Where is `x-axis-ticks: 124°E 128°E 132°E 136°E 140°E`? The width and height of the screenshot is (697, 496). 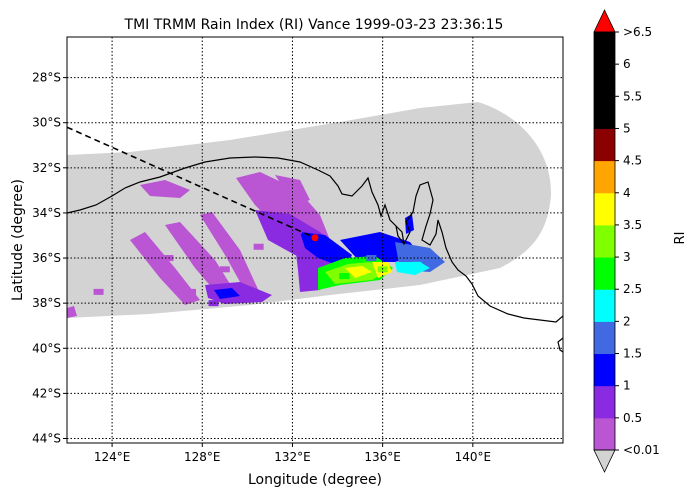 x-axis-ticks: 124°E 128°E 132°E 136°E 140°E is located at coordinates (292, 453).